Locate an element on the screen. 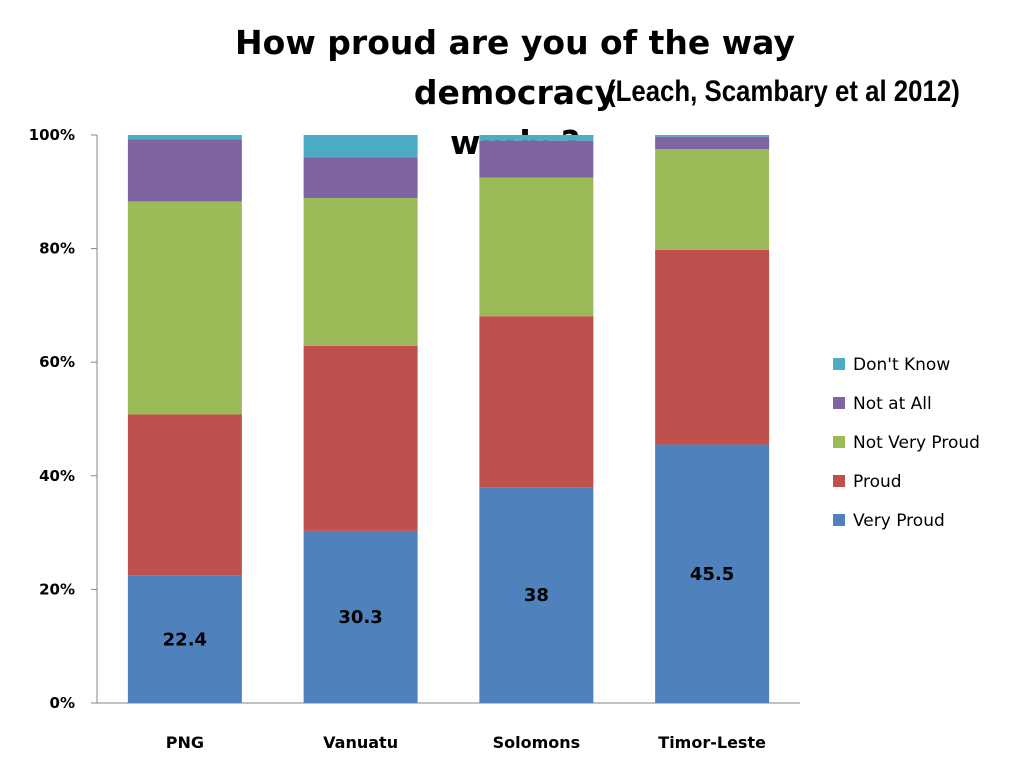 The width and height of the screenshot is (1024, 768). legend-label: Proud is located at coordinates (877, 482).